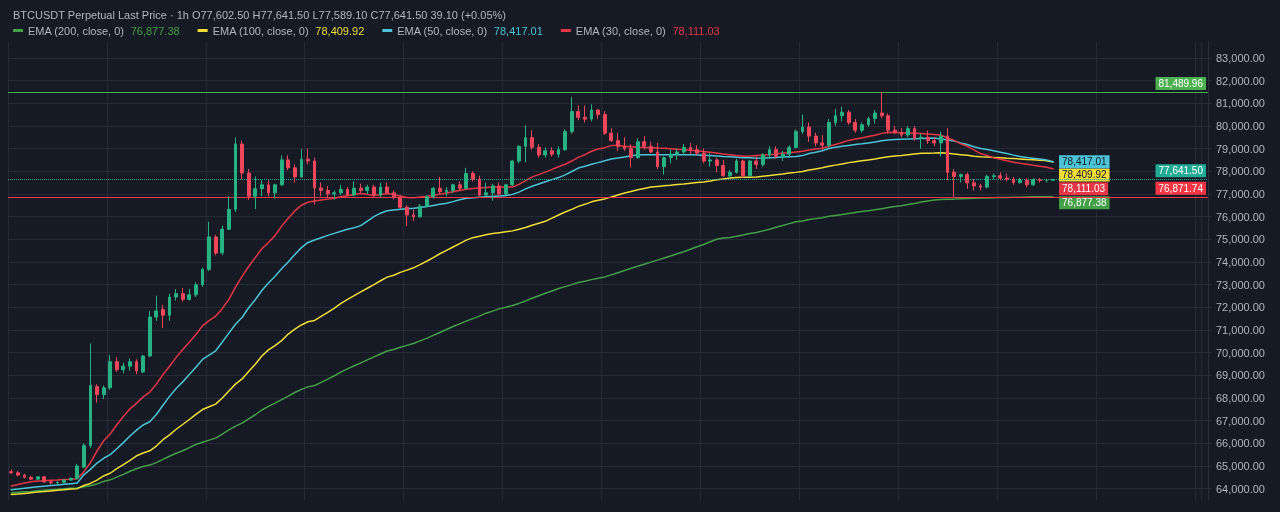  What do you see at coordinates (1240, 80) in the screenshot?
I see `y-tick-label: 82,000.00` at bounding box center [1240, 80].